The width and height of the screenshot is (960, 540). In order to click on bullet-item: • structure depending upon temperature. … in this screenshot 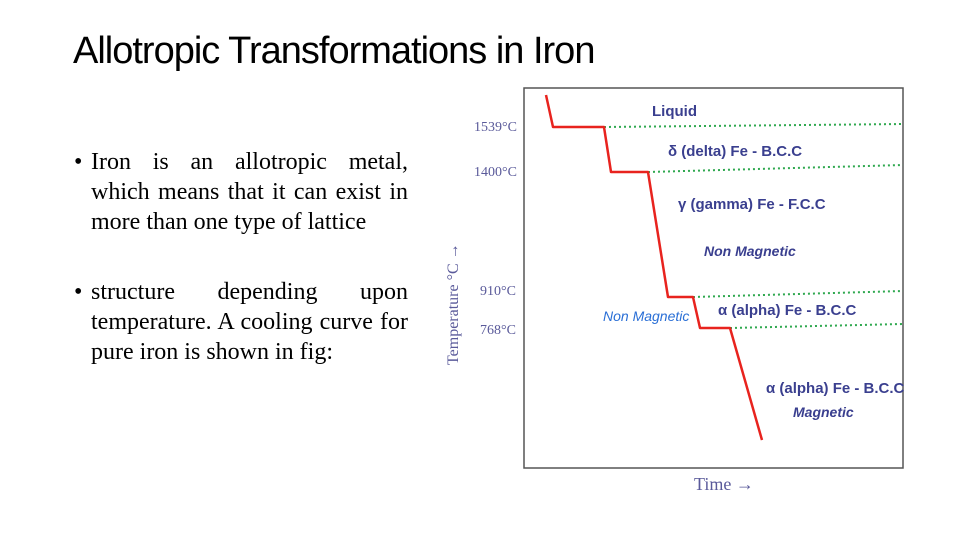, I will do `click(241, 322)`.